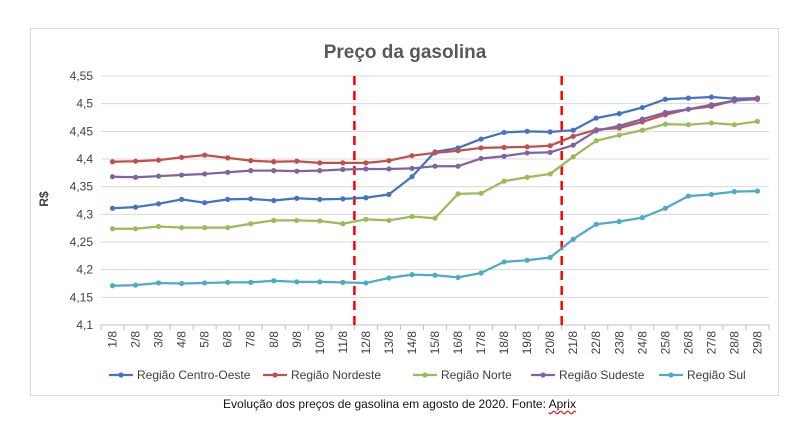  Describe the element at coordinates (84, 104) in the screenshot. I see `y-tick-label: 4,5` at that location.